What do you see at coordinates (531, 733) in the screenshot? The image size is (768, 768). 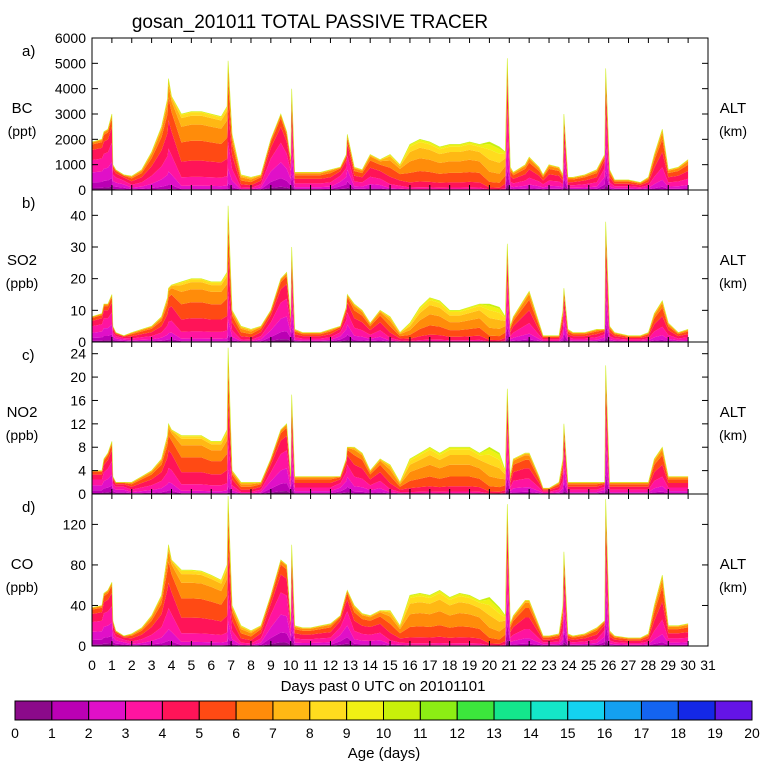 I see `colorbar-tick-label: 14` at bounding box center [531, 733].